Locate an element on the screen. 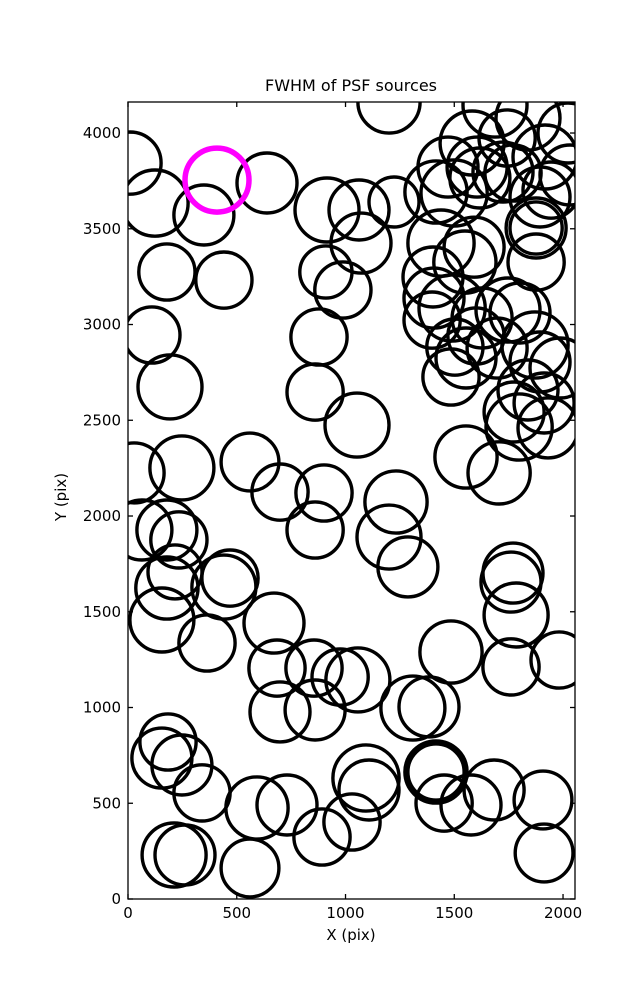 Image resolution: width=637 pixels, height=1000 pixels. y-axis-label: Y (pix) is located at coordinates (61, 497).